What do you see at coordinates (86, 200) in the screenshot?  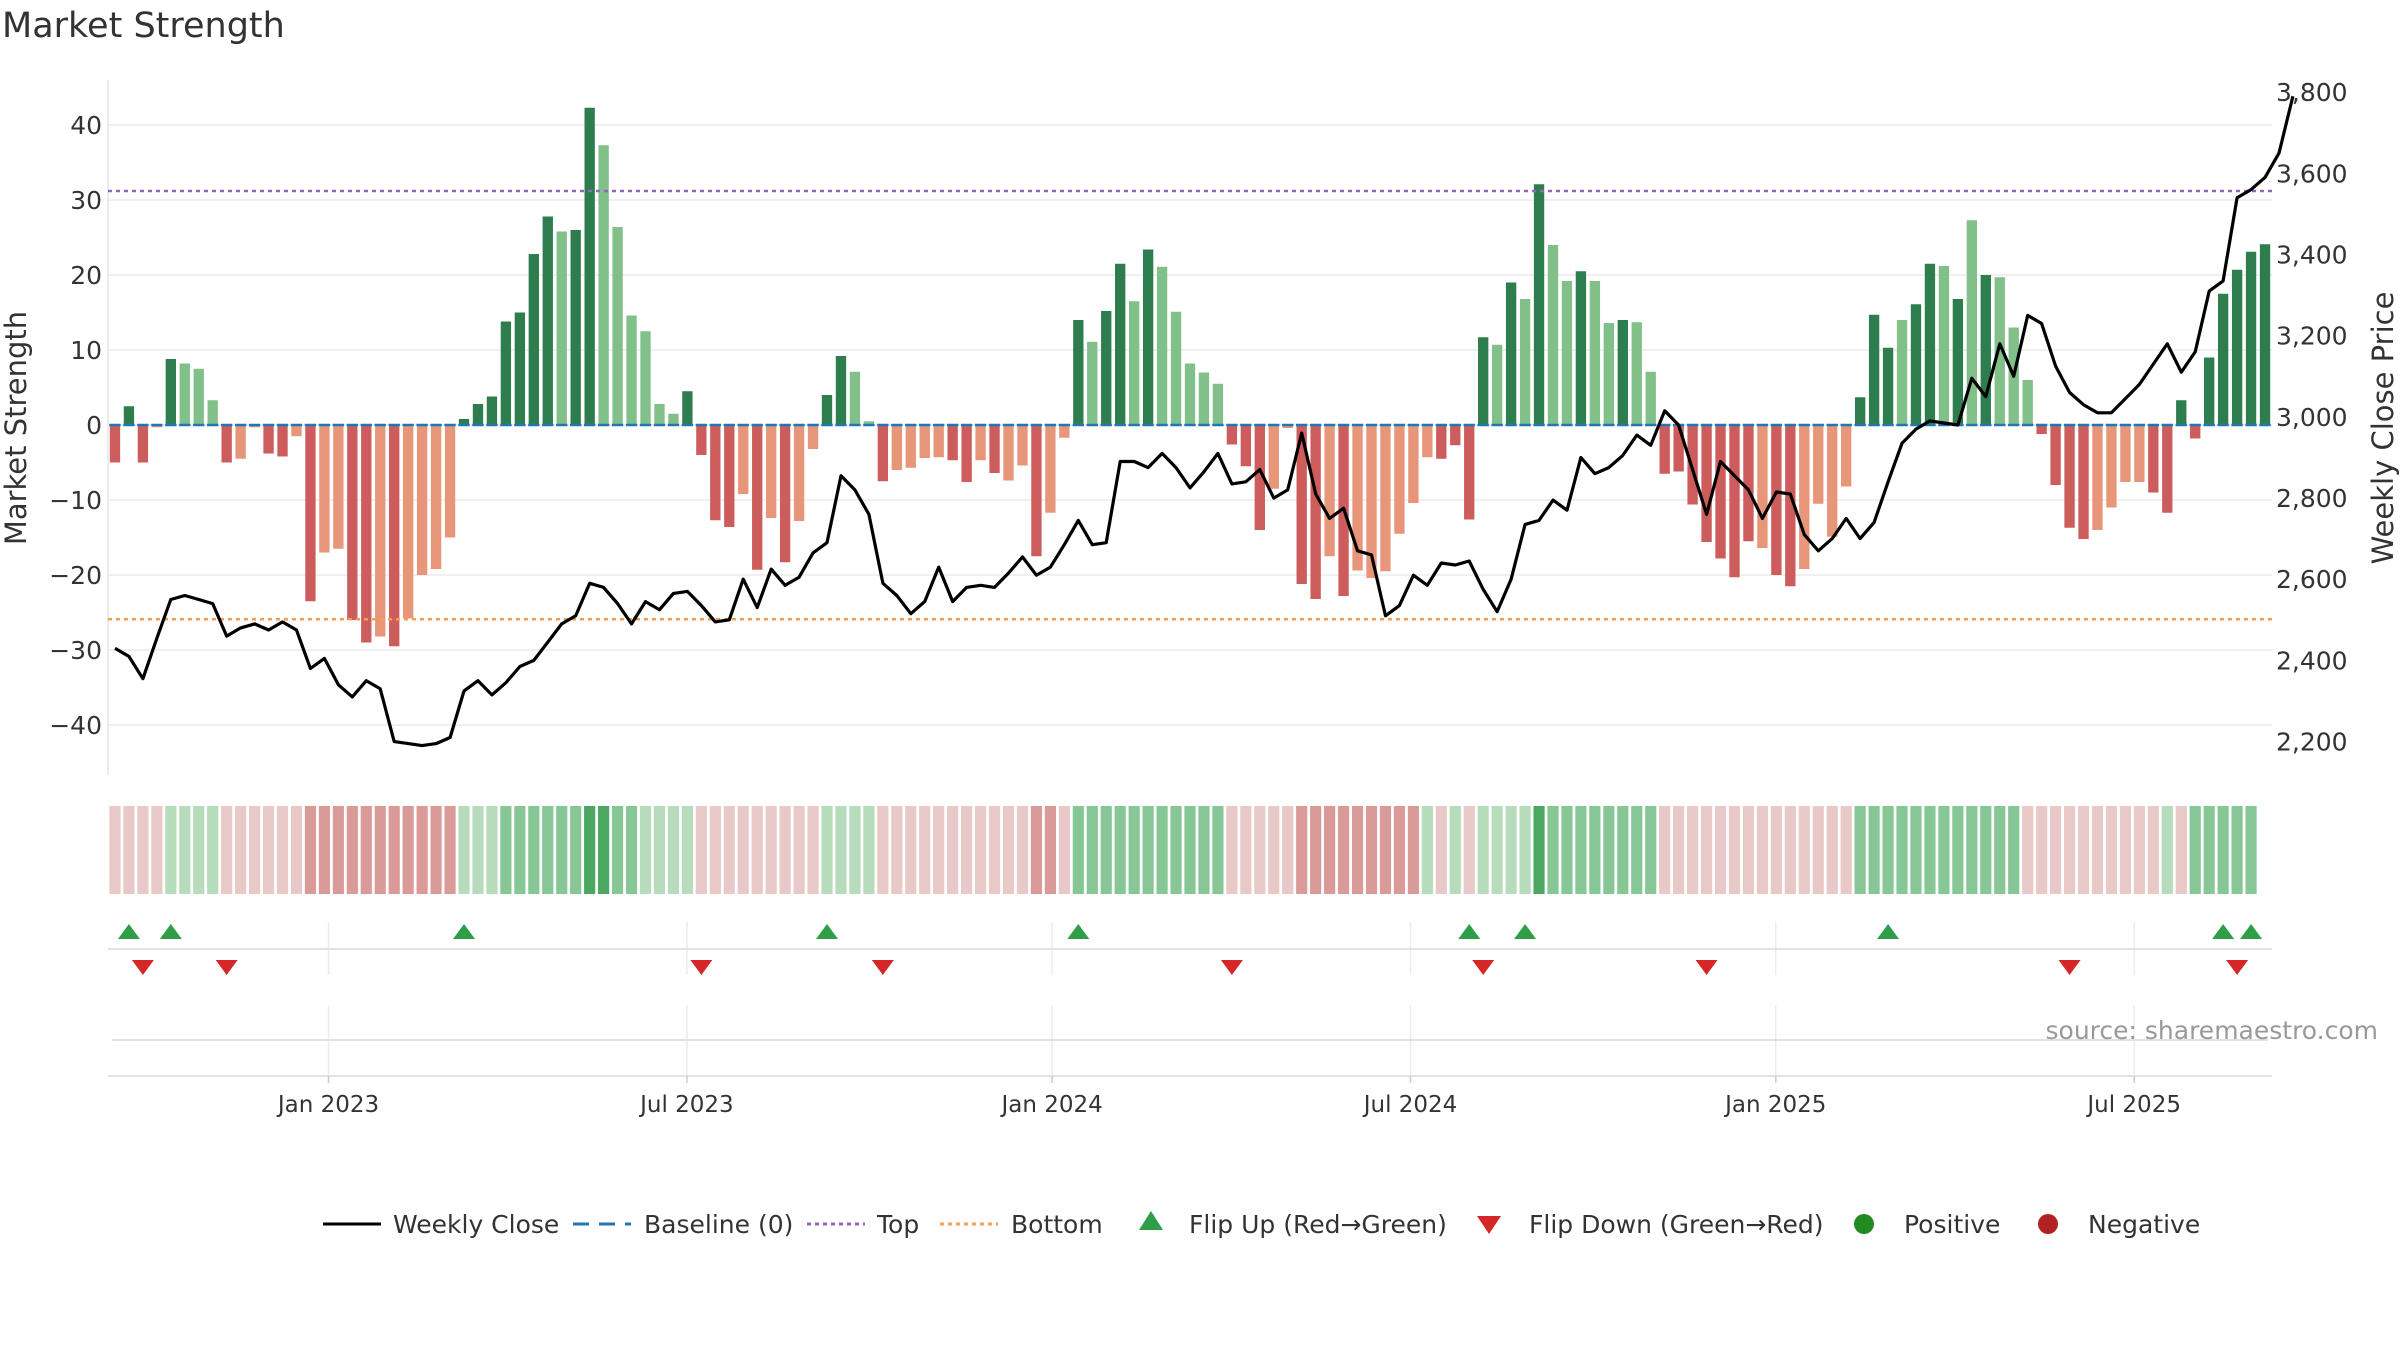 I see `left-tick-label: 30` at bounding box center [86, 200].